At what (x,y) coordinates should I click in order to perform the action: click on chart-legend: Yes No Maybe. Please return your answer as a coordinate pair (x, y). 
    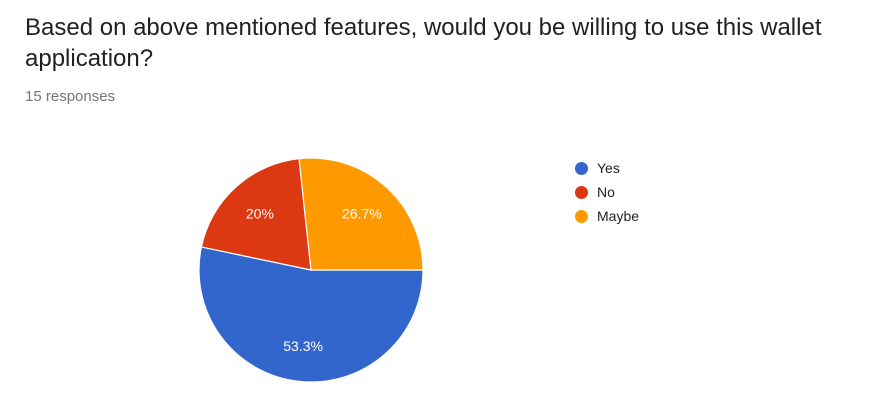
    Looking at the image, I should click on (607, 192).